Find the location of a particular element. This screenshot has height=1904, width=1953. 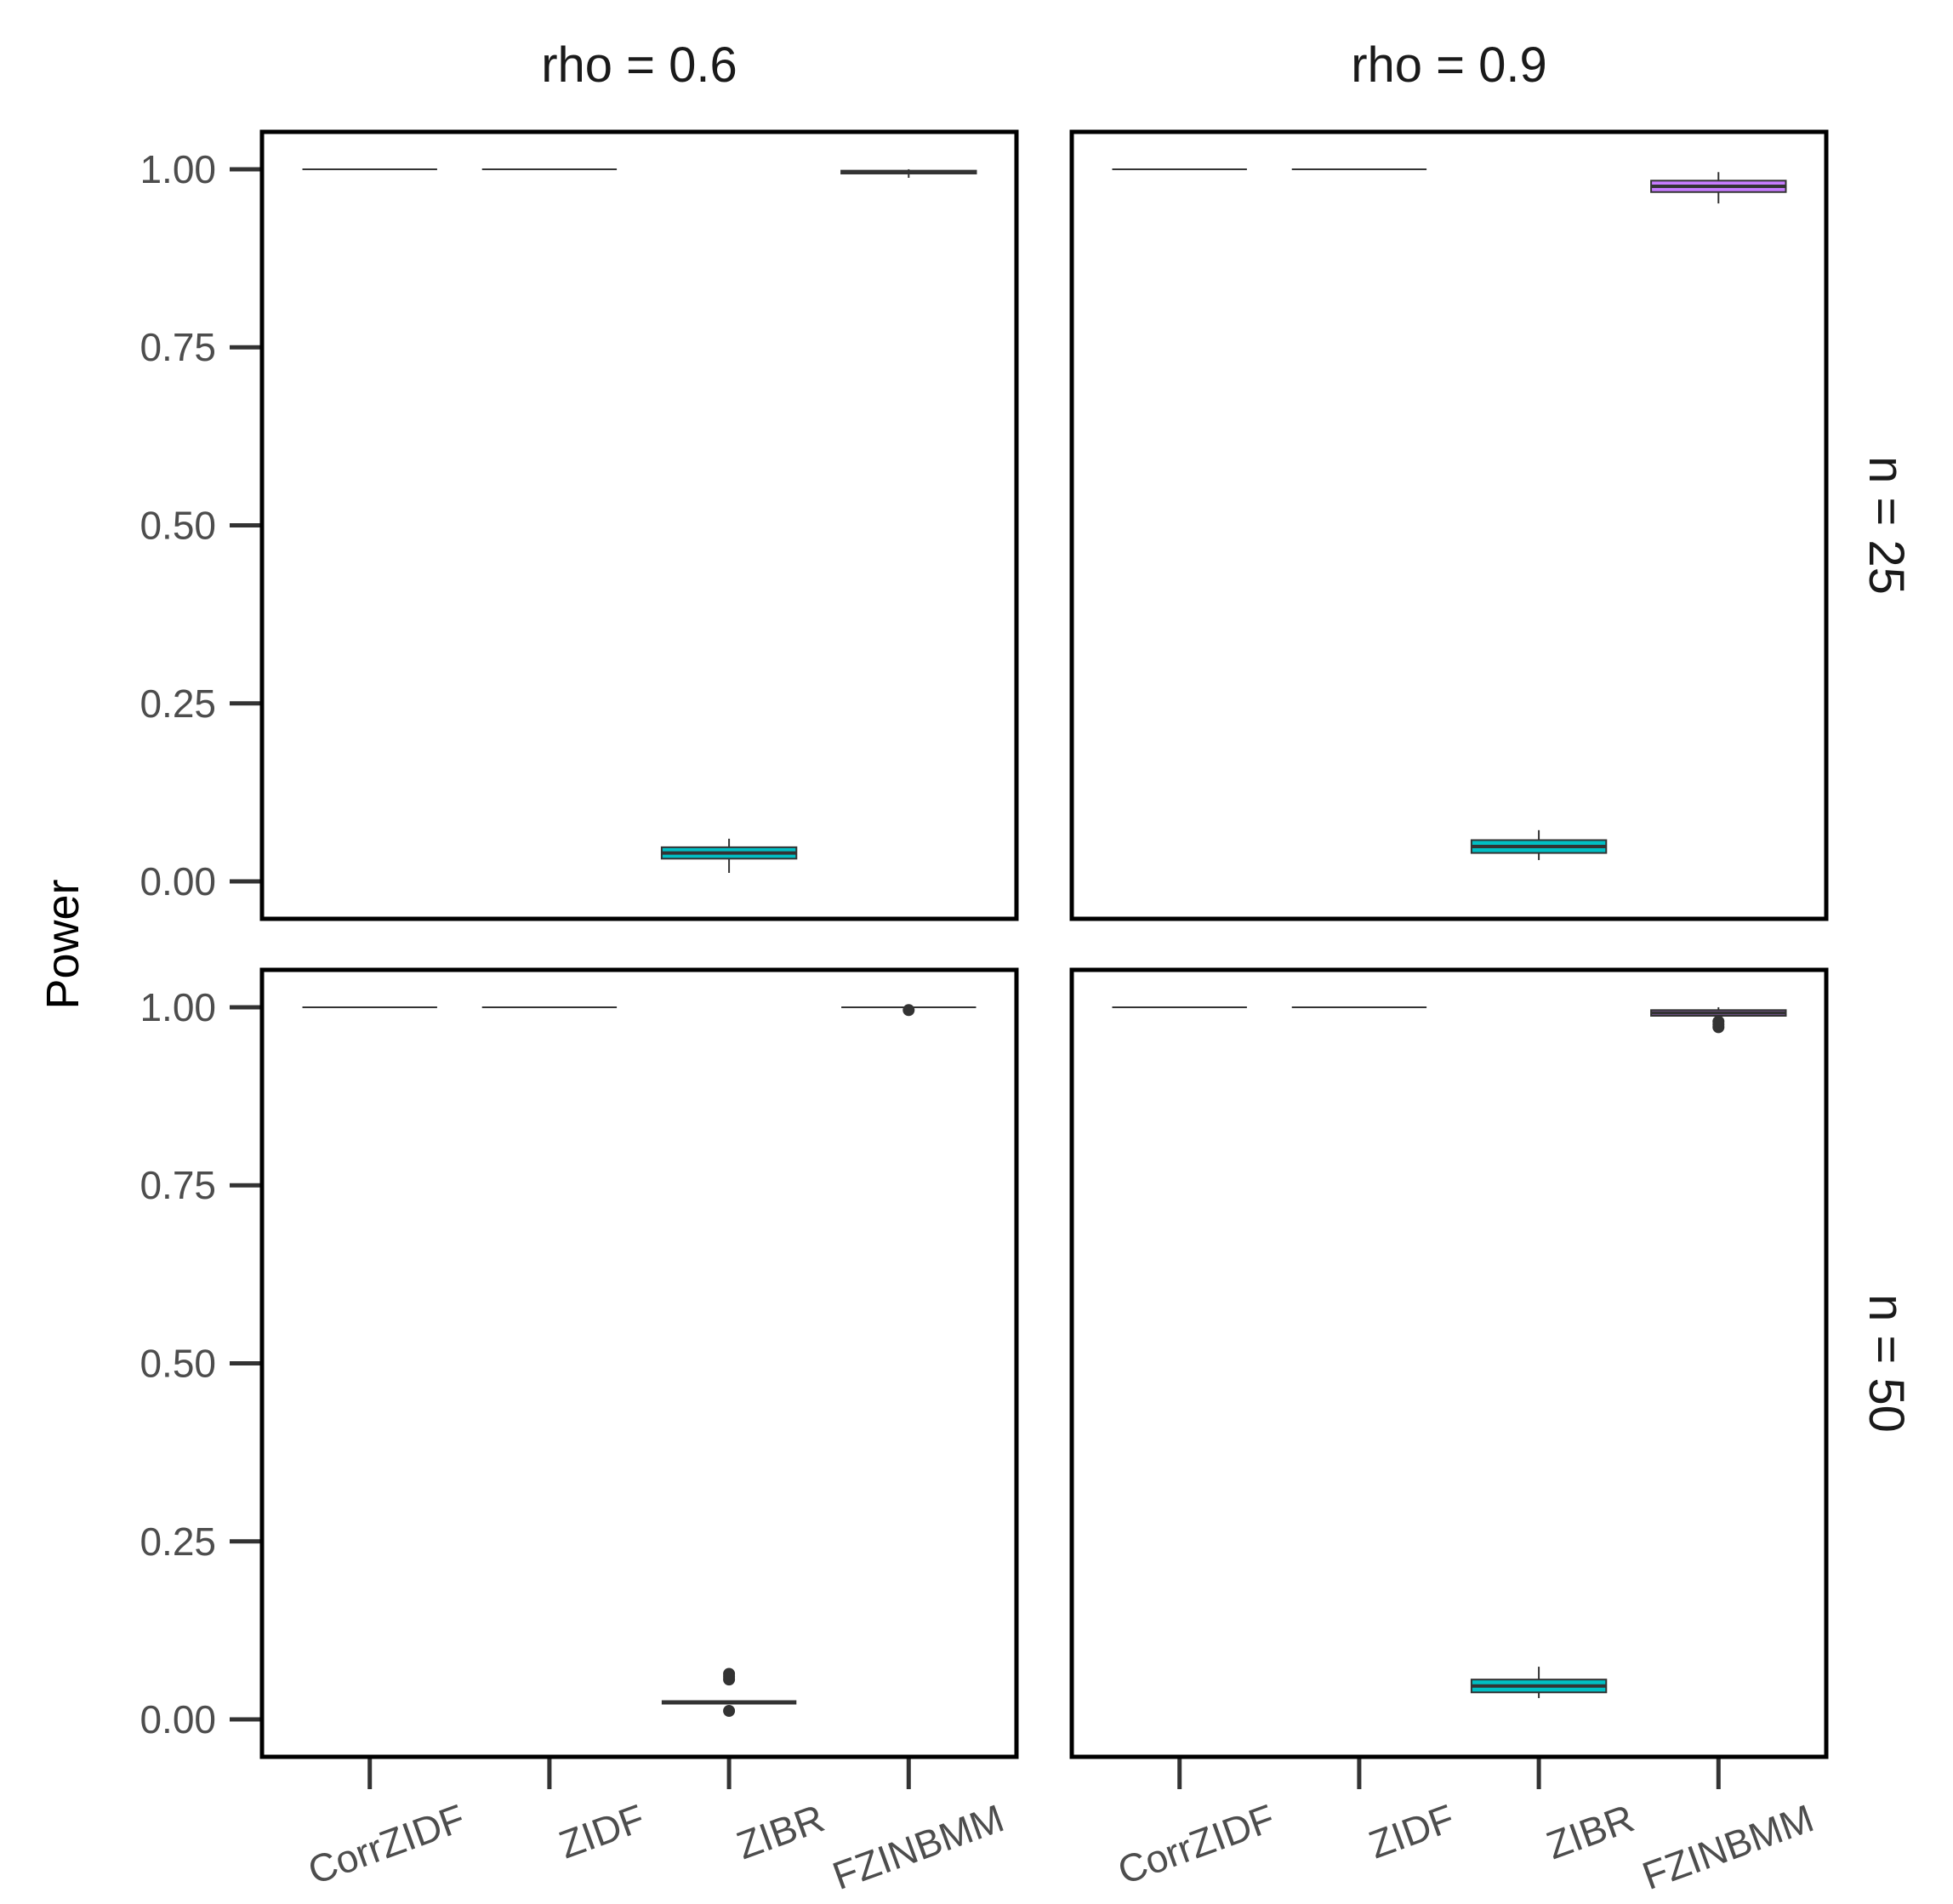

column-strip-label: rho = 0.9 is located at coordinates (1449, 65).